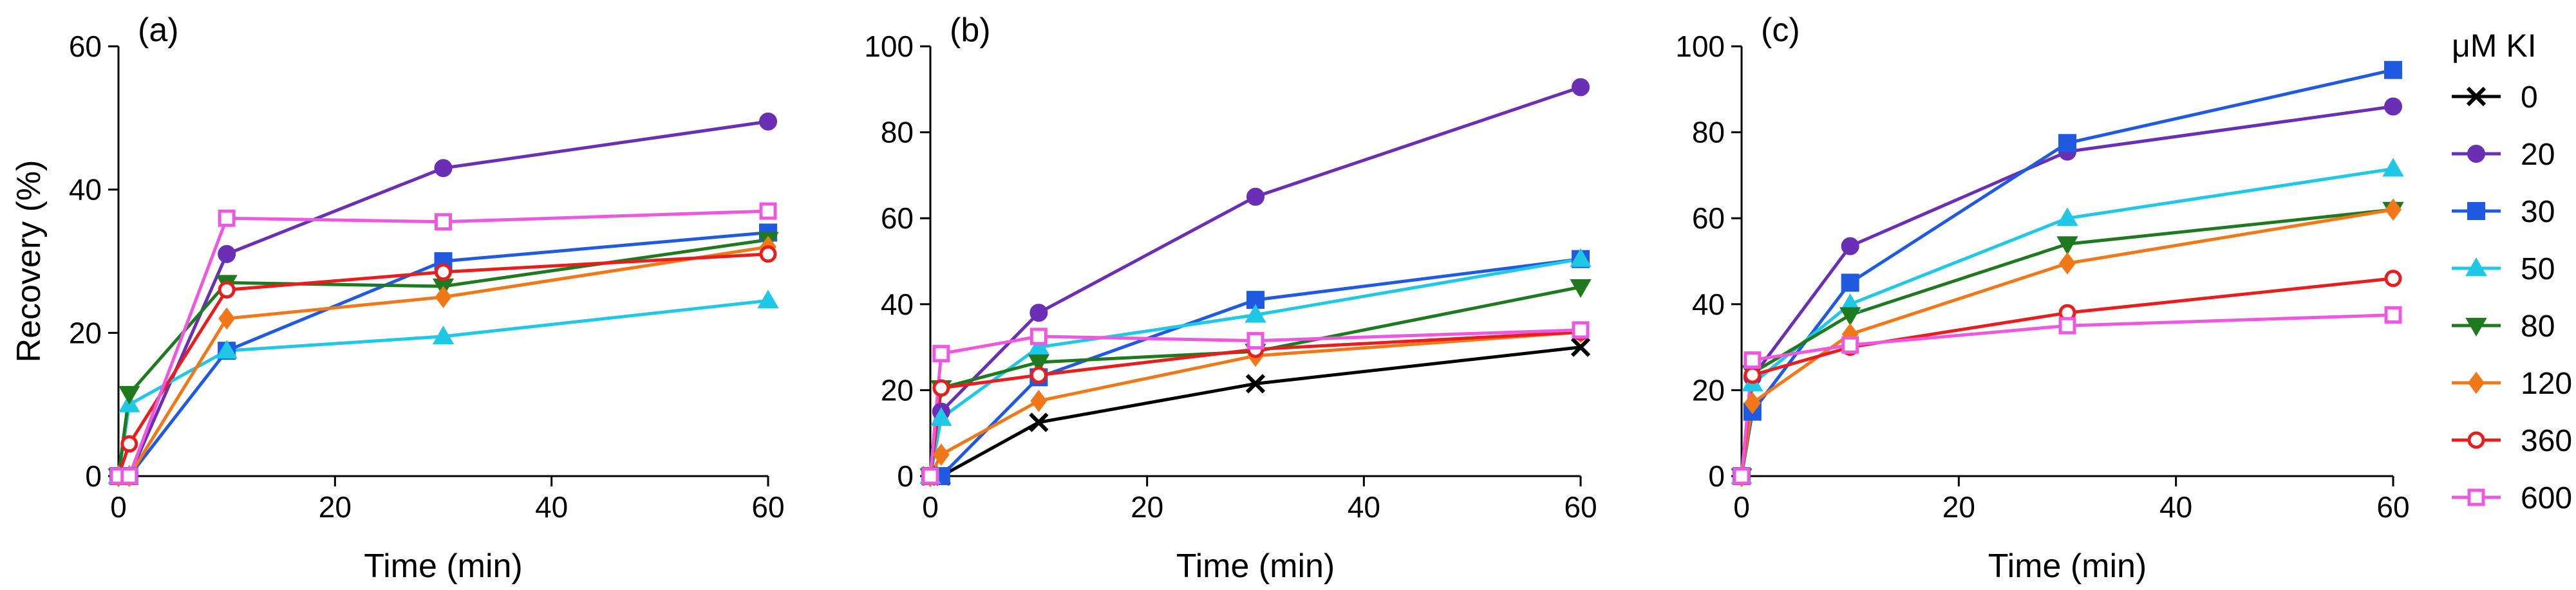  What do you see at coordinates (2494, 46) in the screenshot?
I see `legend-title: μM KI` at bounding box center [2494, 46].